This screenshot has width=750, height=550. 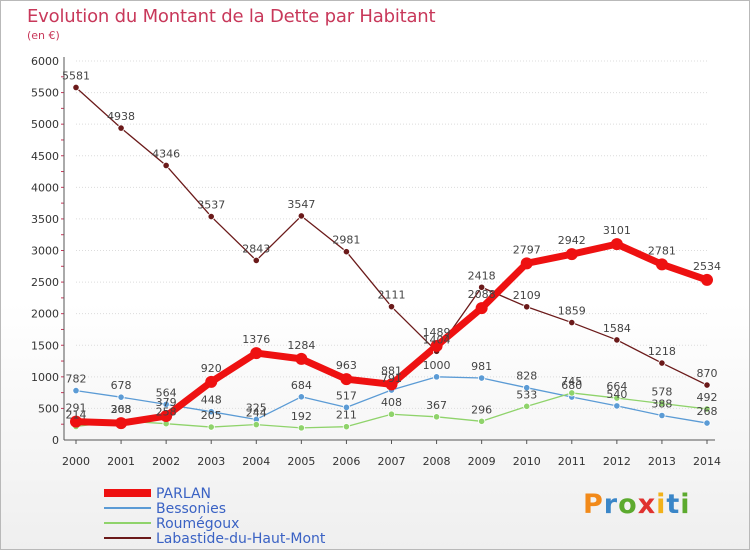 I want to click on legend-label: Bessonies, so click(x=191, y=509).